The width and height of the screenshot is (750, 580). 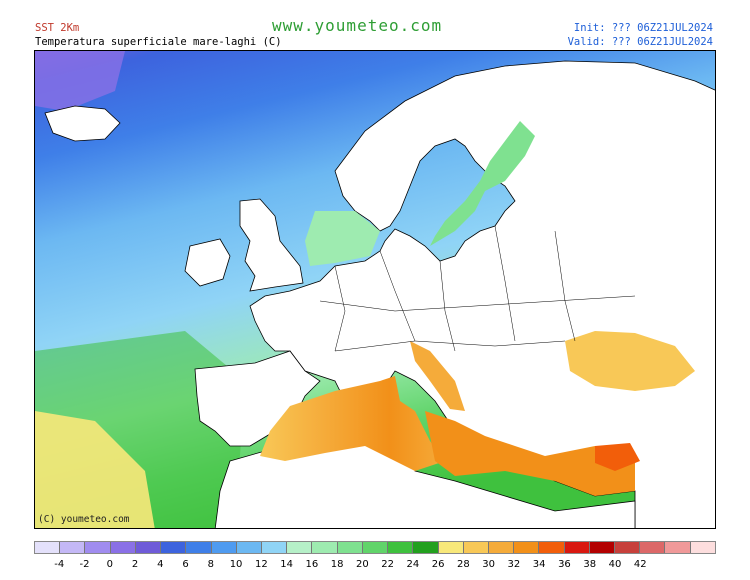 What do you see at coordinates (640, 42) in the screenshot?
I see `valid-time: Valid: ??? 06Z21JUL2024` at bounding box center [640, 42].